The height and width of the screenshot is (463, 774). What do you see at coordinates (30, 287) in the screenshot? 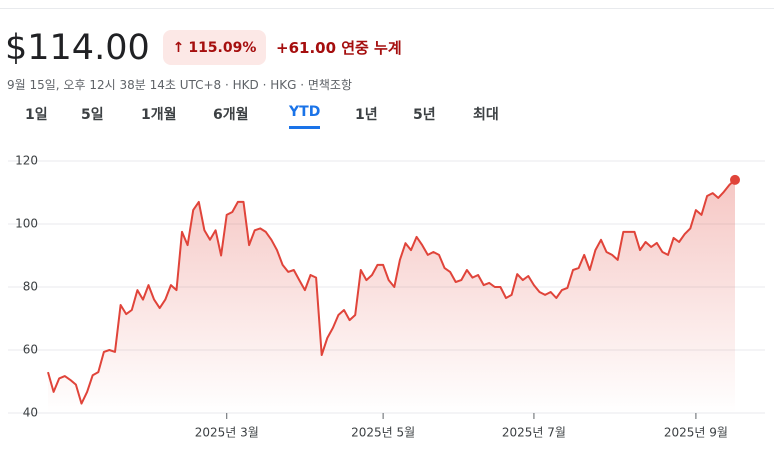
I see `y-tick-label: 80` at bounding box center [30, 287].